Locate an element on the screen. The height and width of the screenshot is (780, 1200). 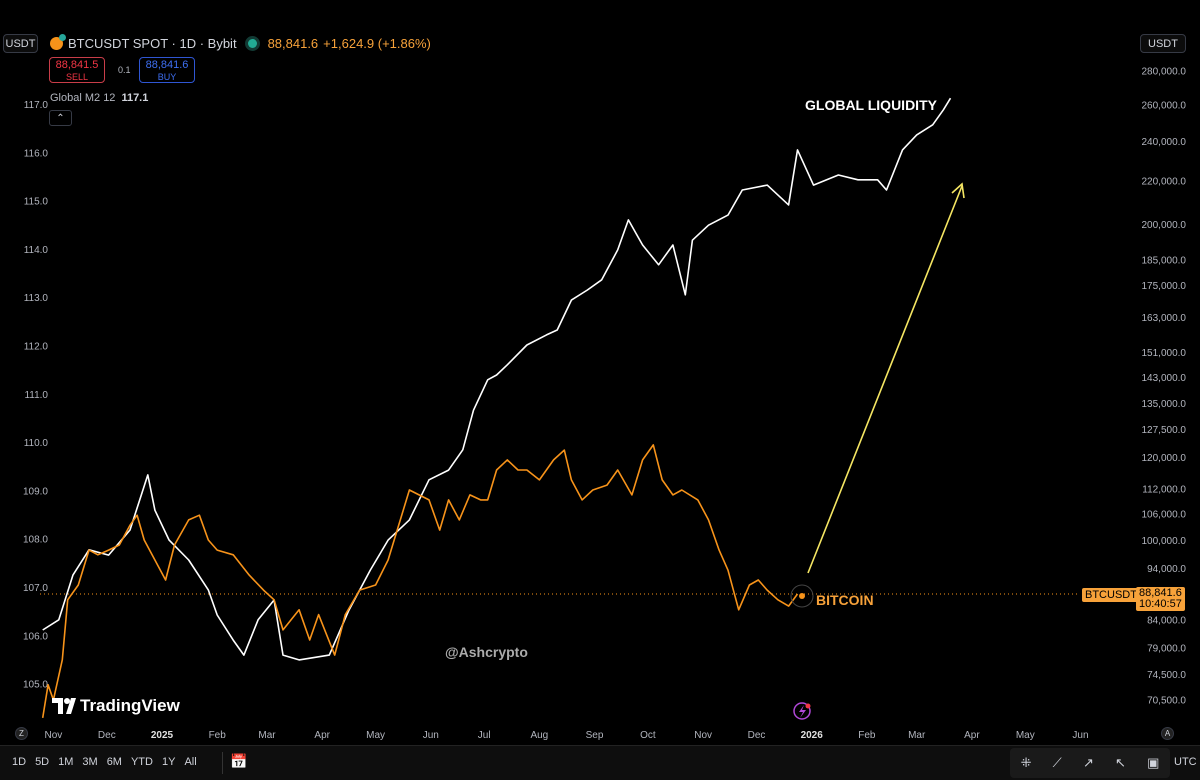
right-axis-tick: 112,000.0 is located at coordinates (1164, 489).